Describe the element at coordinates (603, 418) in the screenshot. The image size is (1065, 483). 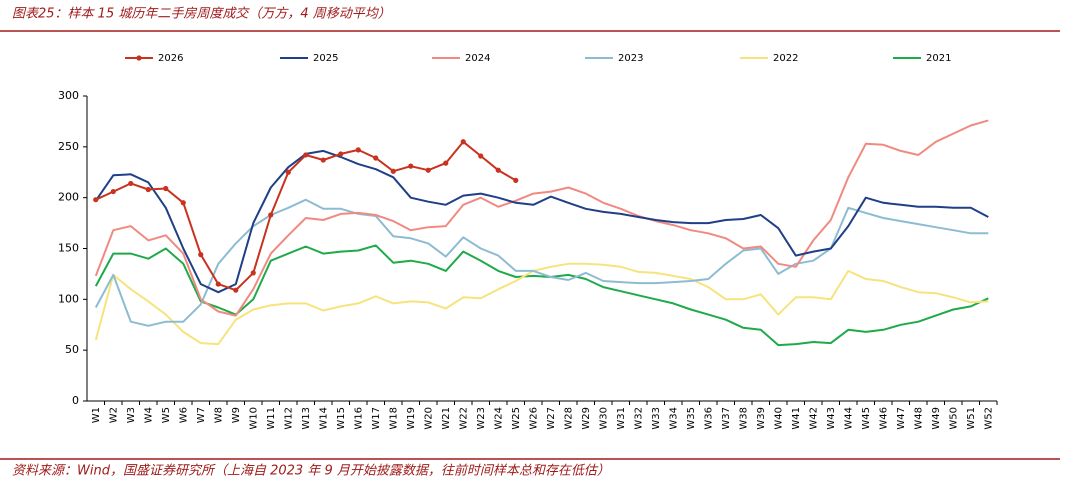
I see `x-tick-label: W30` at that location.